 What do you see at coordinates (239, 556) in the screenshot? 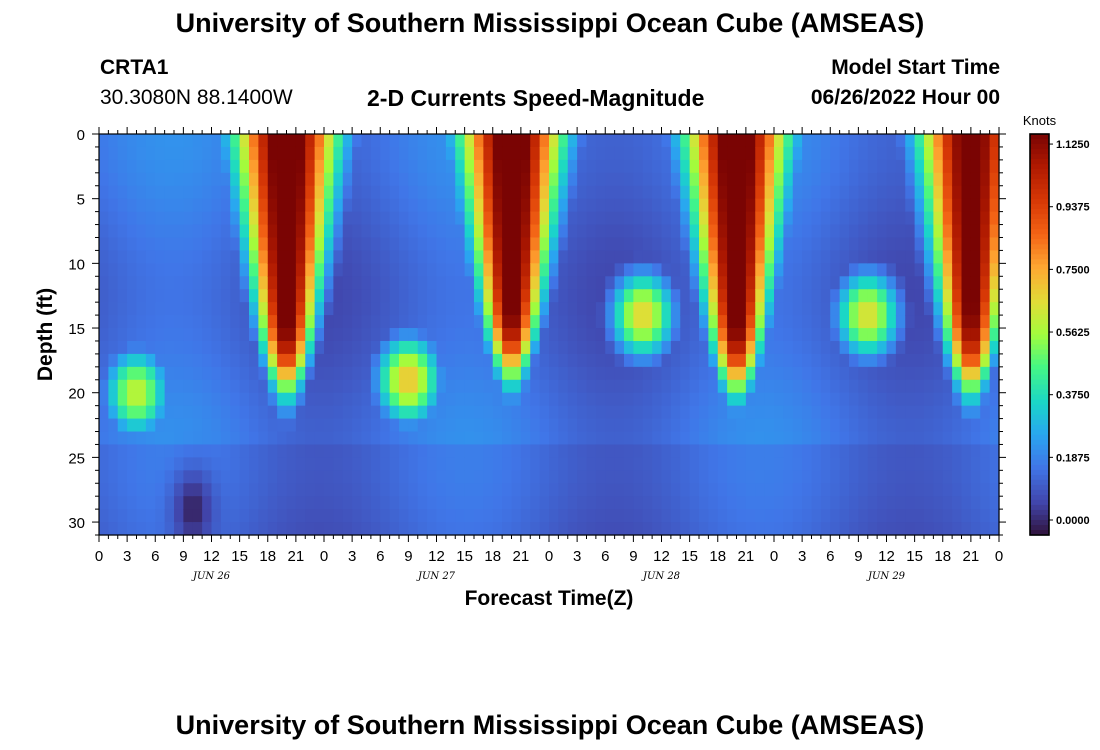
I see `x-tick-label: 15` at bounding box center [239, 556].